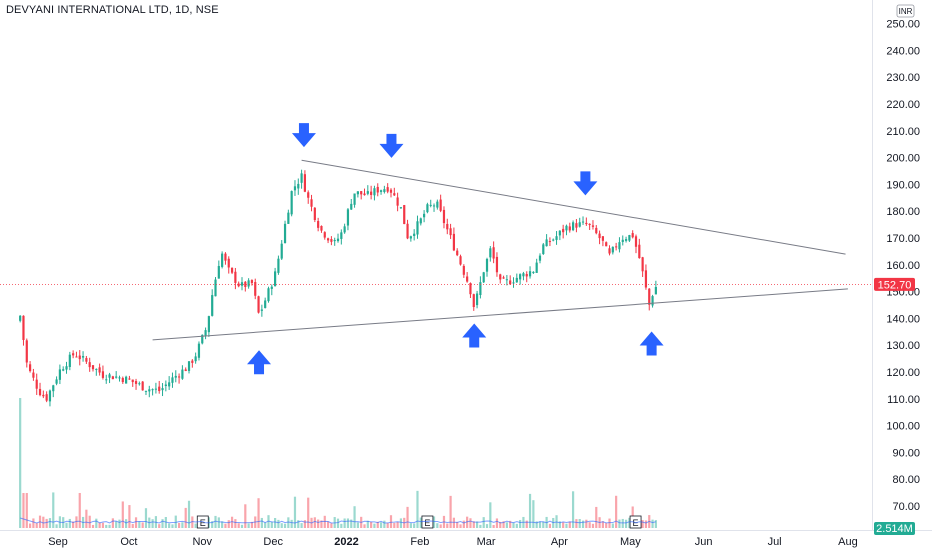 The image size is (932, 550). What do you see at coordinates (848, 542) in the screenshot?
I see `time-tick-label: Aug` at bounding box center [848, 542].